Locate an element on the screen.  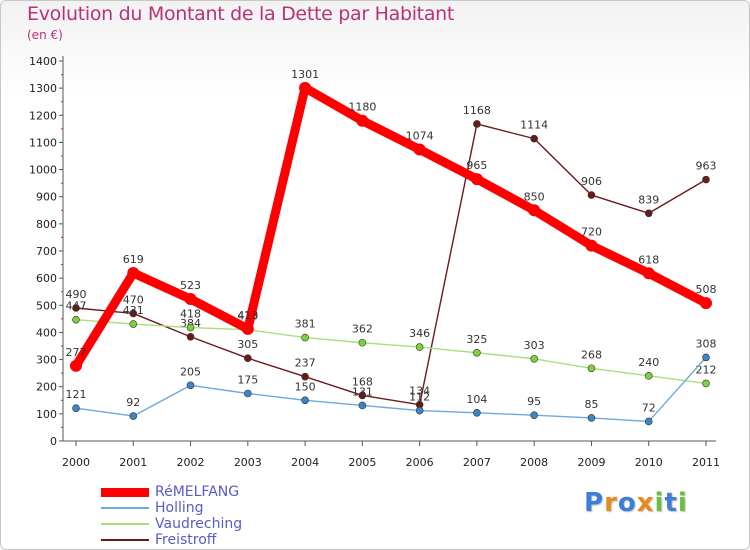
data-label-rmelfang: 508 is located at coordinates (706, 289).